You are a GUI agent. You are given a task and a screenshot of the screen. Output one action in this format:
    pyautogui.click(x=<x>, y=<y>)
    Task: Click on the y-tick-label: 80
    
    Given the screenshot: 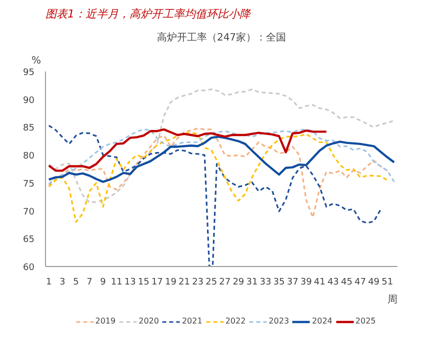 What is the action you would take?
    pyautogui.click(x=29, y=157)
    